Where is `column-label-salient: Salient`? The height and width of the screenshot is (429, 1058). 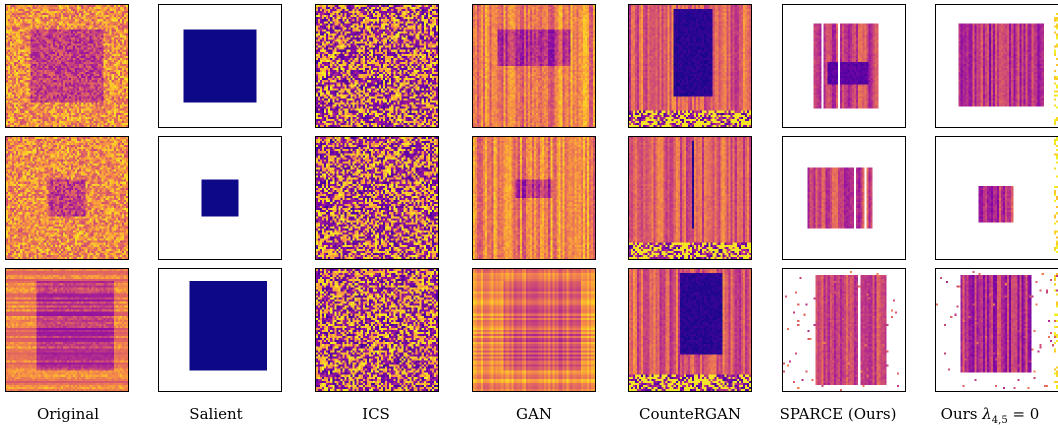
column-label-salient: Salient is located at coordinates (216, 414).